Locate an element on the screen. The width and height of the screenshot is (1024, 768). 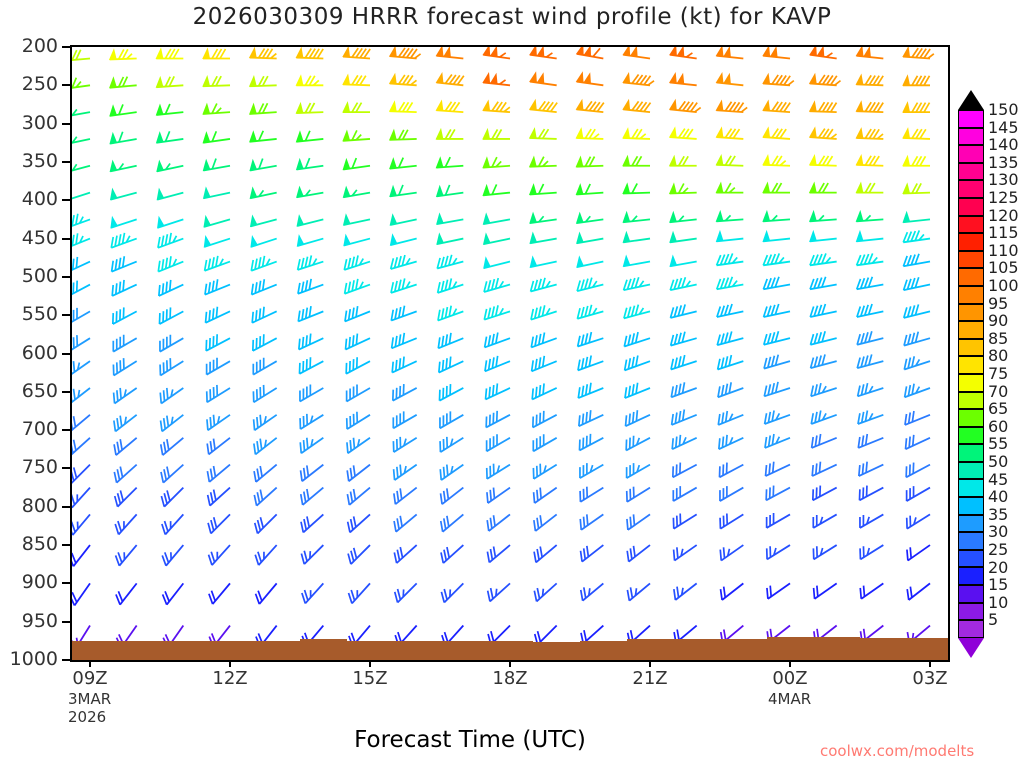
terrain-segment is located at coordinates (927, 648).